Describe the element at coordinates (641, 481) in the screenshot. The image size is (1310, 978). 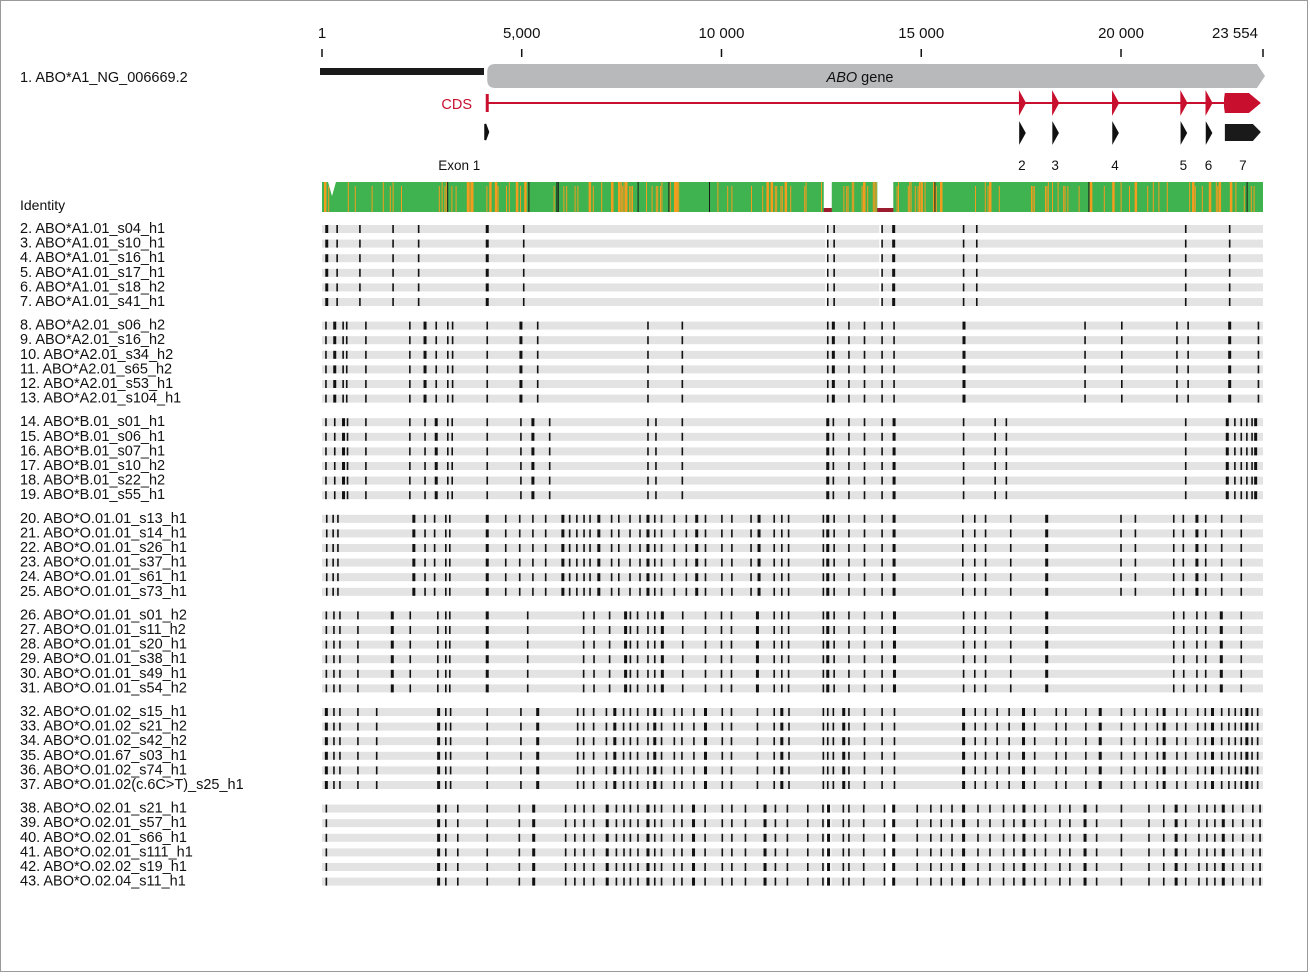
I see `haplotype-row: 18. ABO*B.01_s22_h2` at that location.